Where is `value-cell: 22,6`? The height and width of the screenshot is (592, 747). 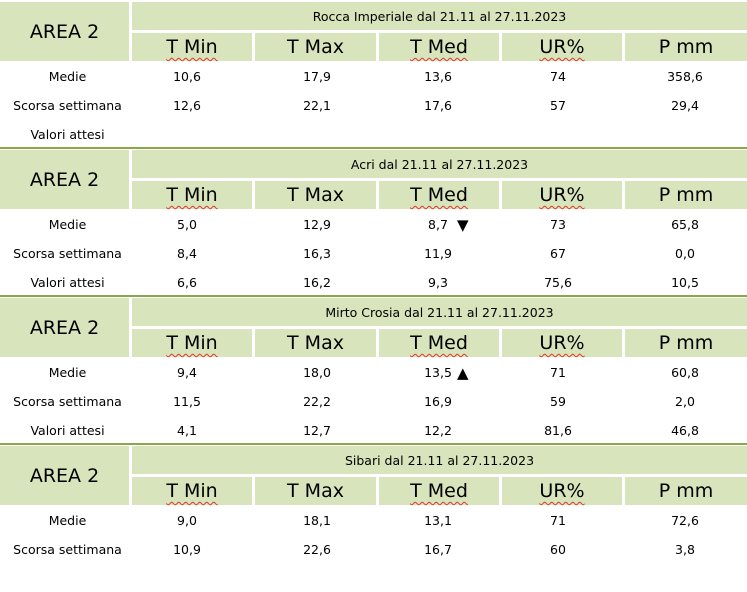 value-cell: 22,6 is located at coordinates (317, 549).